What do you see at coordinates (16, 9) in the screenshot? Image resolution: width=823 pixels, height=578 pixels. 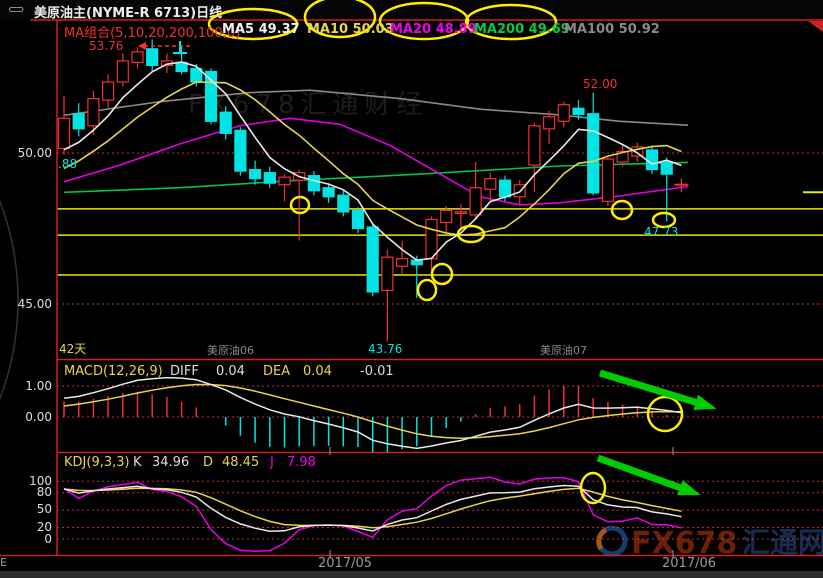 I see `link-icon: ⊂⊃` at bounding box center [16, 9].